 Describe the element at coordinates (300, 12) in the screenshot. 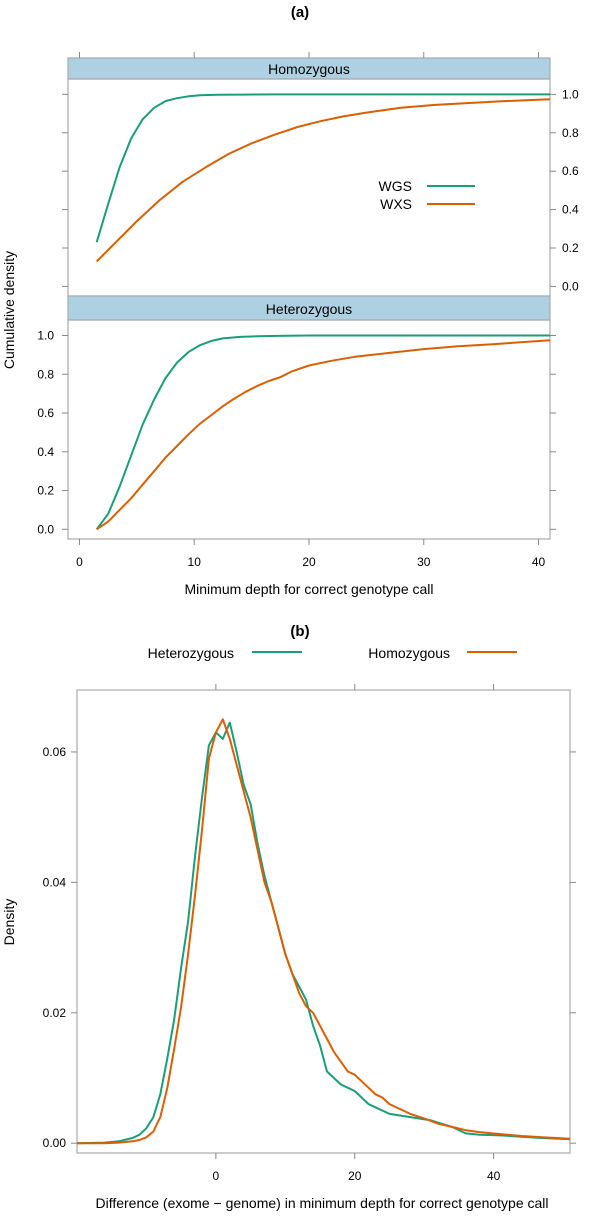

I see `panel-a-label: (a)` at that location.